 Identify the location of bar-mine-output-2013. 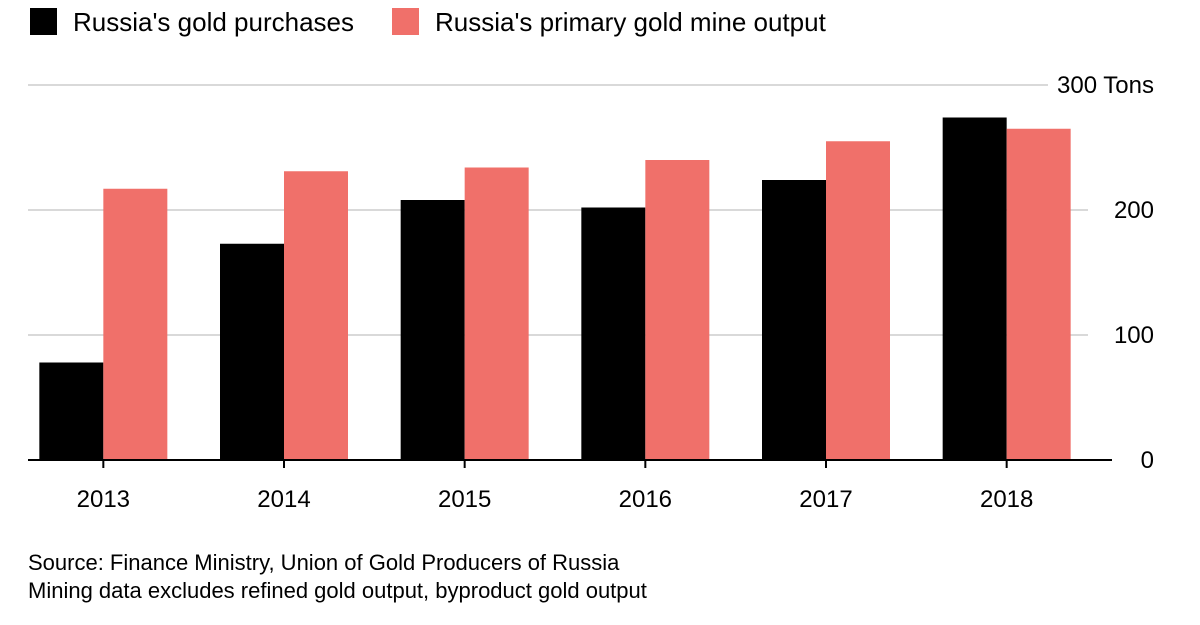
(135, 324).